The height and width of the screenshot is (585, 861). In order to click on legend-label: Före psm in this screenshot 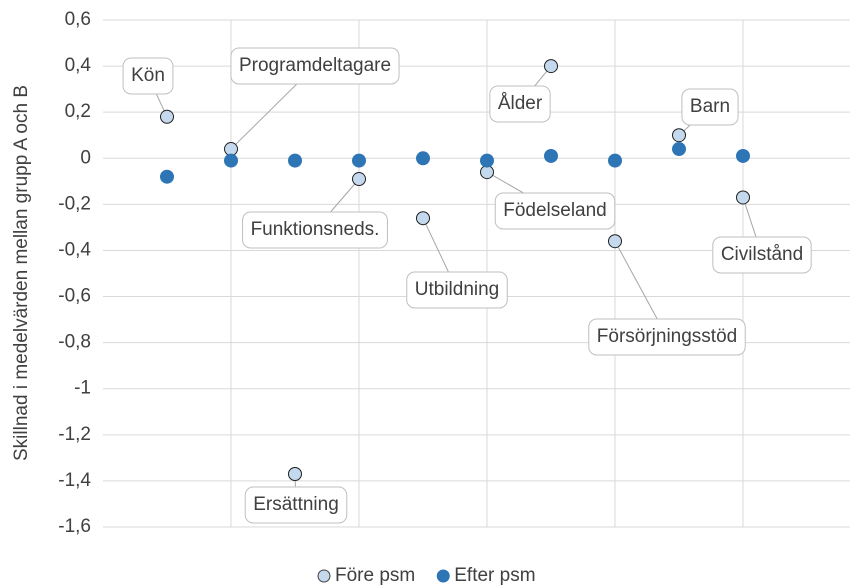, I will do `click(375, 575)`.